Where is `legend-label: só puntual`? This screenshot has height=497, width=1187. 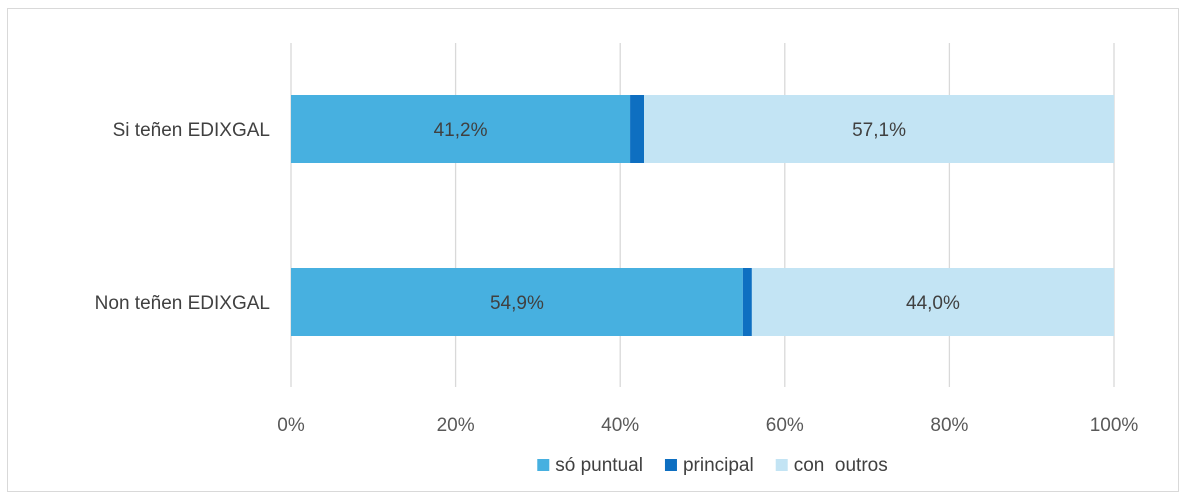
legend-label: só puntual is located at coordinates (599, 465).